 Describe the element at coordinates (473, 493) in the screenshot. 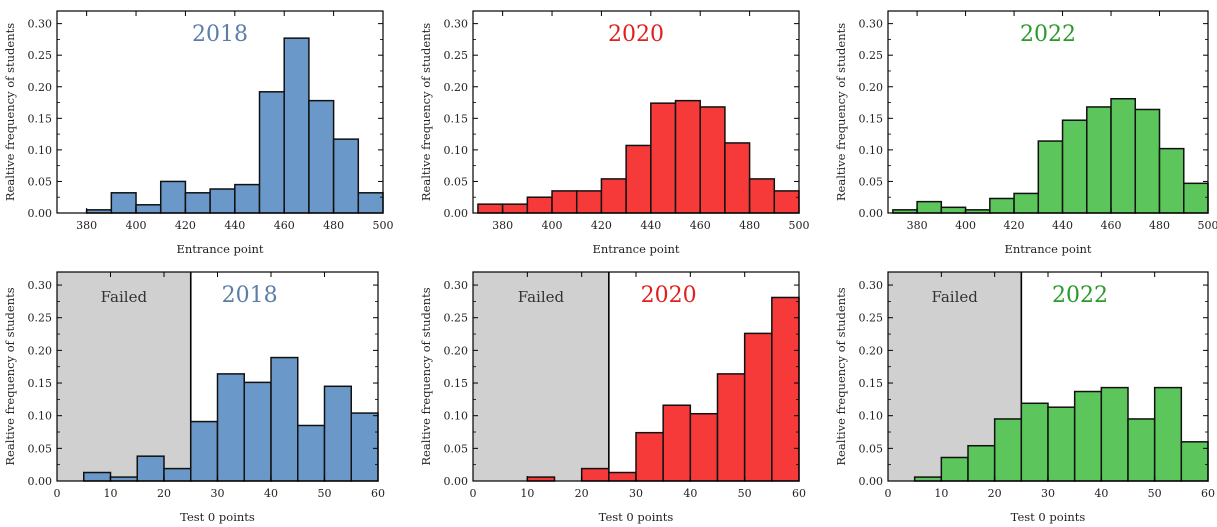

I see `x-tick-label: 0` at that location.